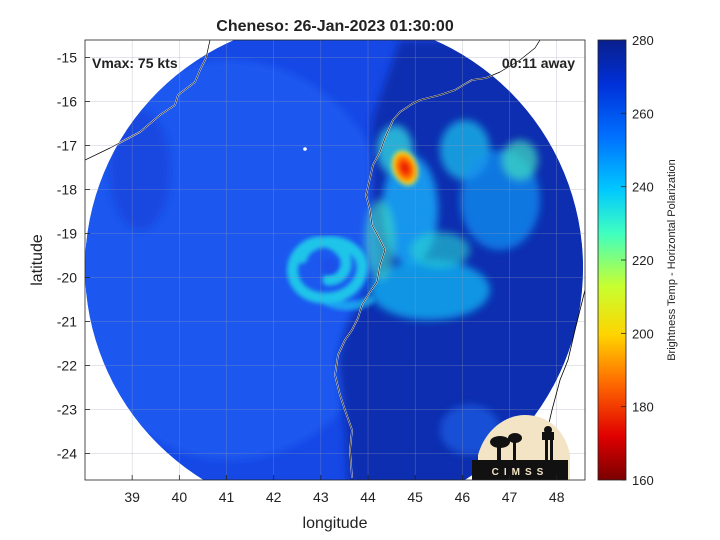 The image size is (720, 540). What do you see at coordinates (274, 497) in the screenshot?
I see `x-tick-label: 42` at bounding box center [274, 497].